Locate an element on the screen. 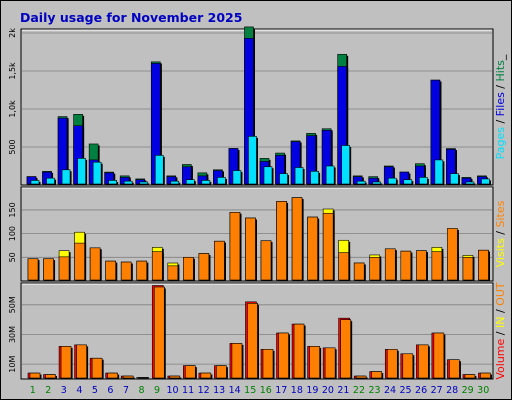 The width and height of the screenshot is (512, 404). x-tick-label: 27 is located at coordinates (437, 390).